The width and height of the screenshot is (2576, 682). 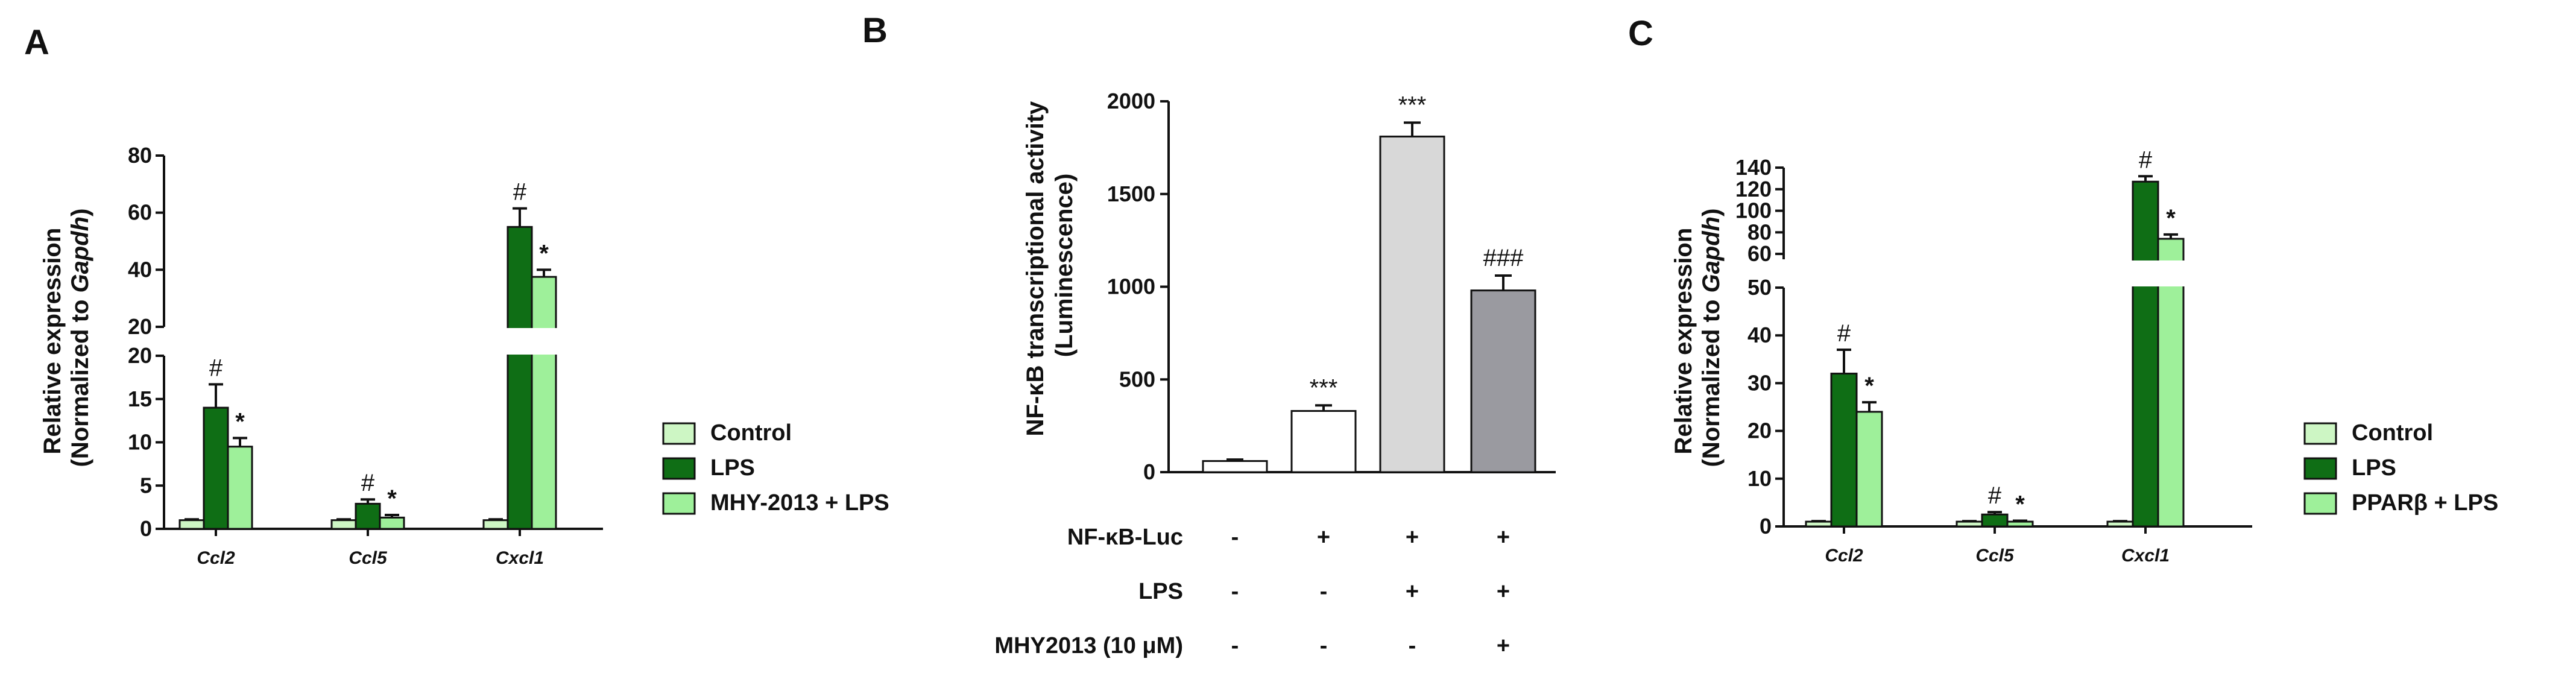 I want to click on y-tick-label: 1500, so click(x=1131, y=194).